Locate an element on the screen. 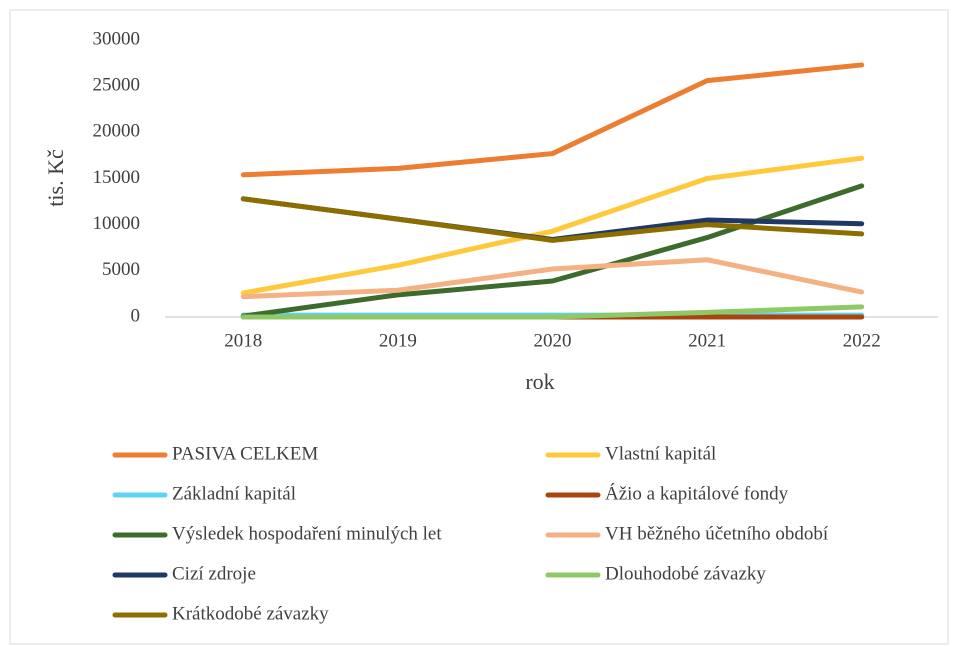 This screenshot has width=956, height=646. legend-label: PASIVA CELKEM is located at coordinates (245, 453).